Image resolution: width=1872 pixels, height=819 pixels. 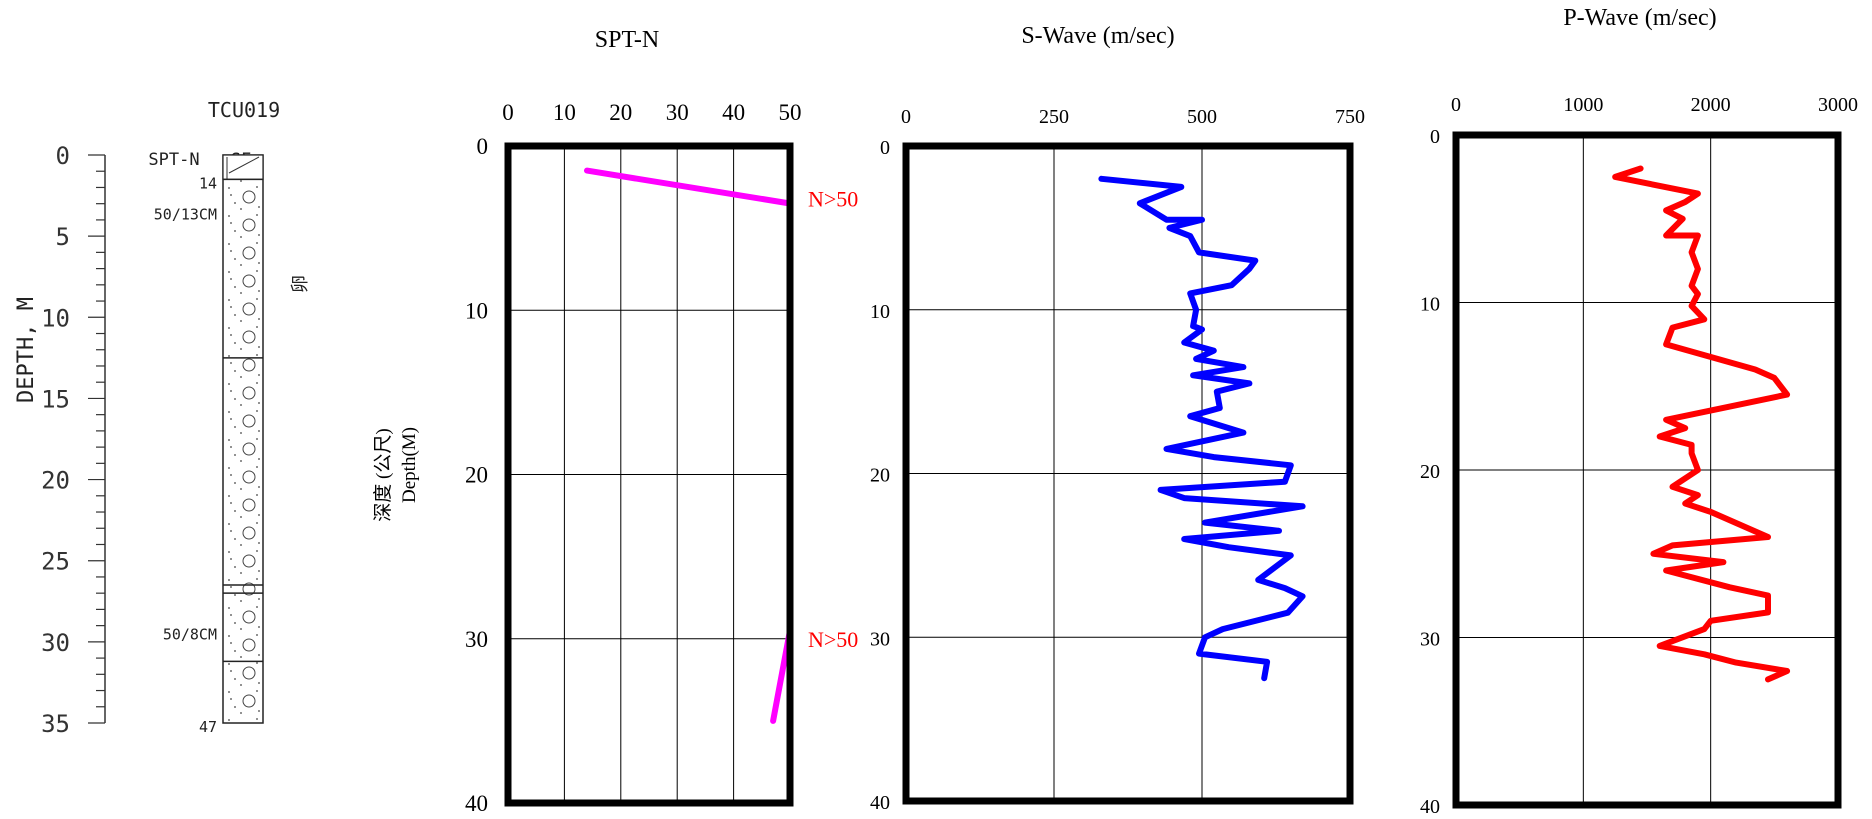 I want to click on depth-label-chinese: 深度 (公尺), so click(x=383, y=474).